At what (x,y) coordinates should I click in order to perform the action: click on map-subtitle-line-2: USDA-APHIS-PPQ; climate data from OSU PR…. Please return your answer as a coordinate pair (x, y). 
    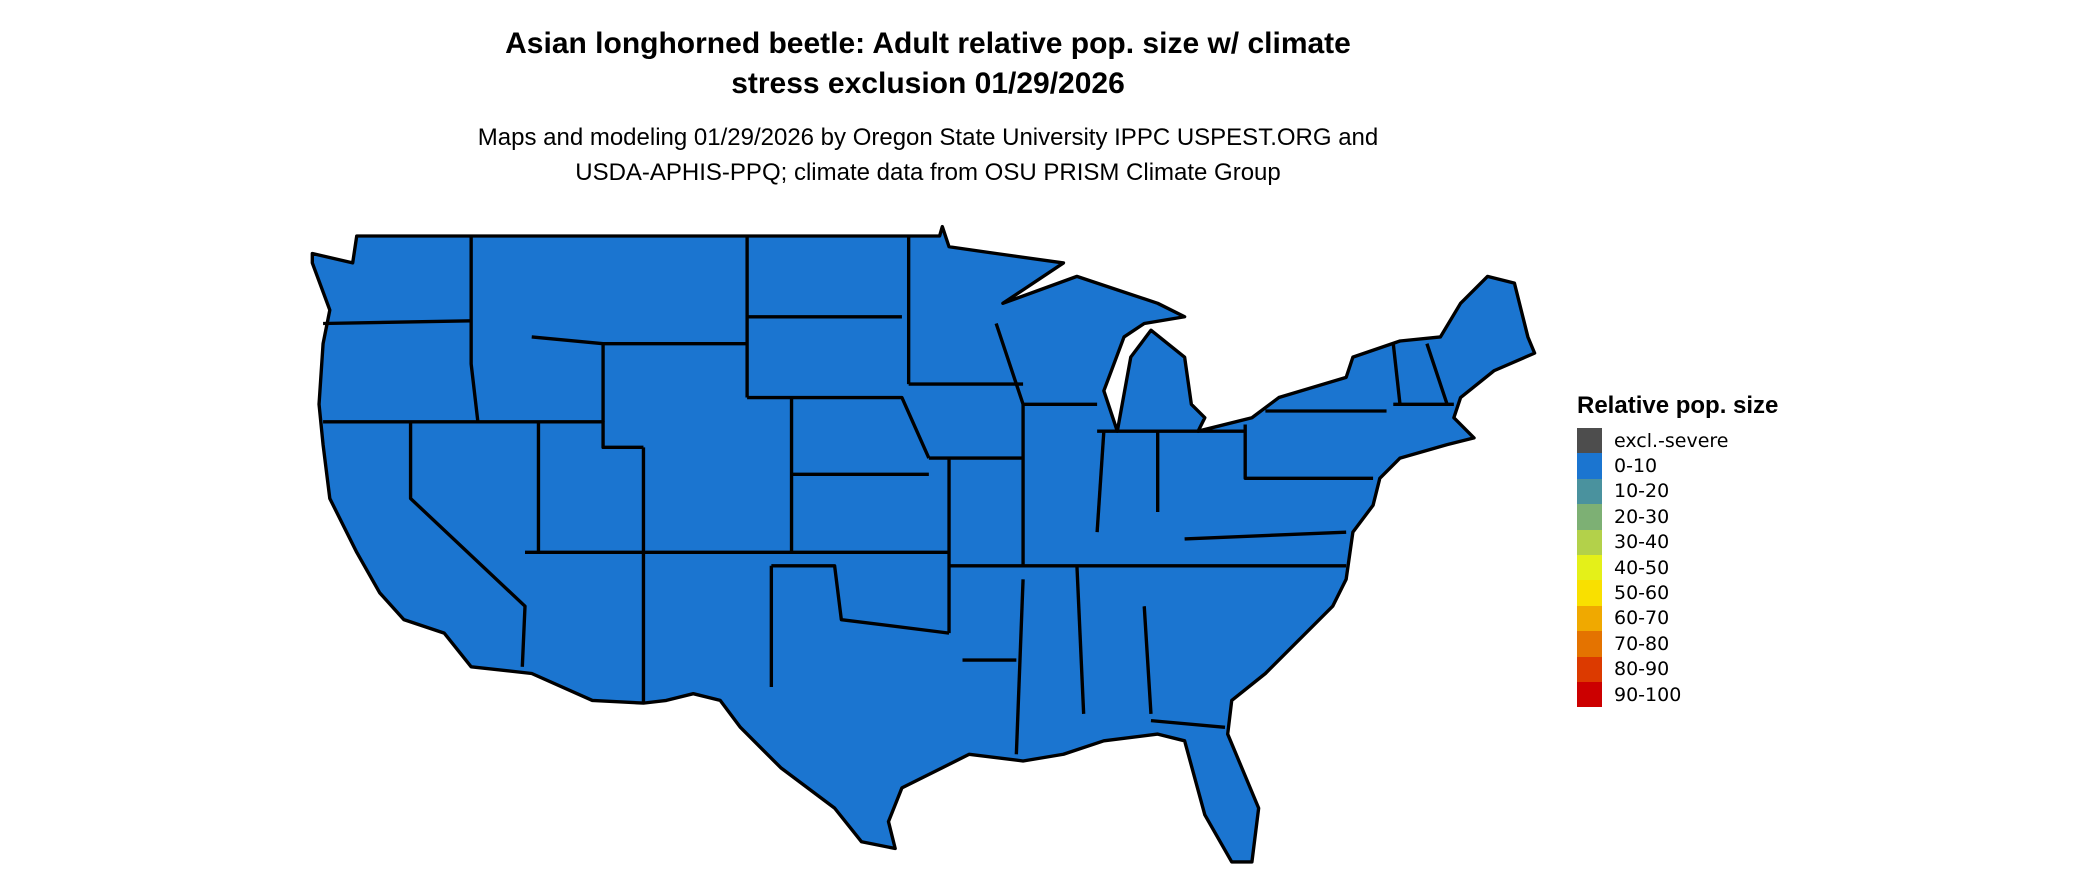
    Looking at the image, I should click on (928, 172).